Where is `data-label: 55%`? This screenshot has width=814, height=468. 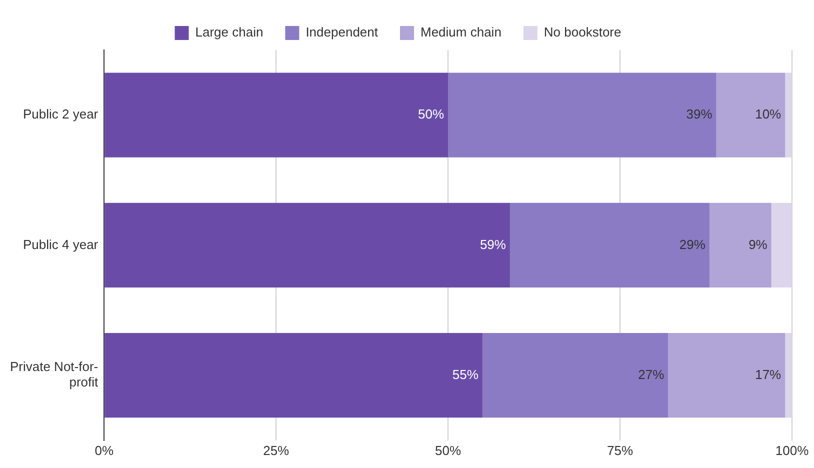
data-label: 55% is located at coordinates (465, 374).